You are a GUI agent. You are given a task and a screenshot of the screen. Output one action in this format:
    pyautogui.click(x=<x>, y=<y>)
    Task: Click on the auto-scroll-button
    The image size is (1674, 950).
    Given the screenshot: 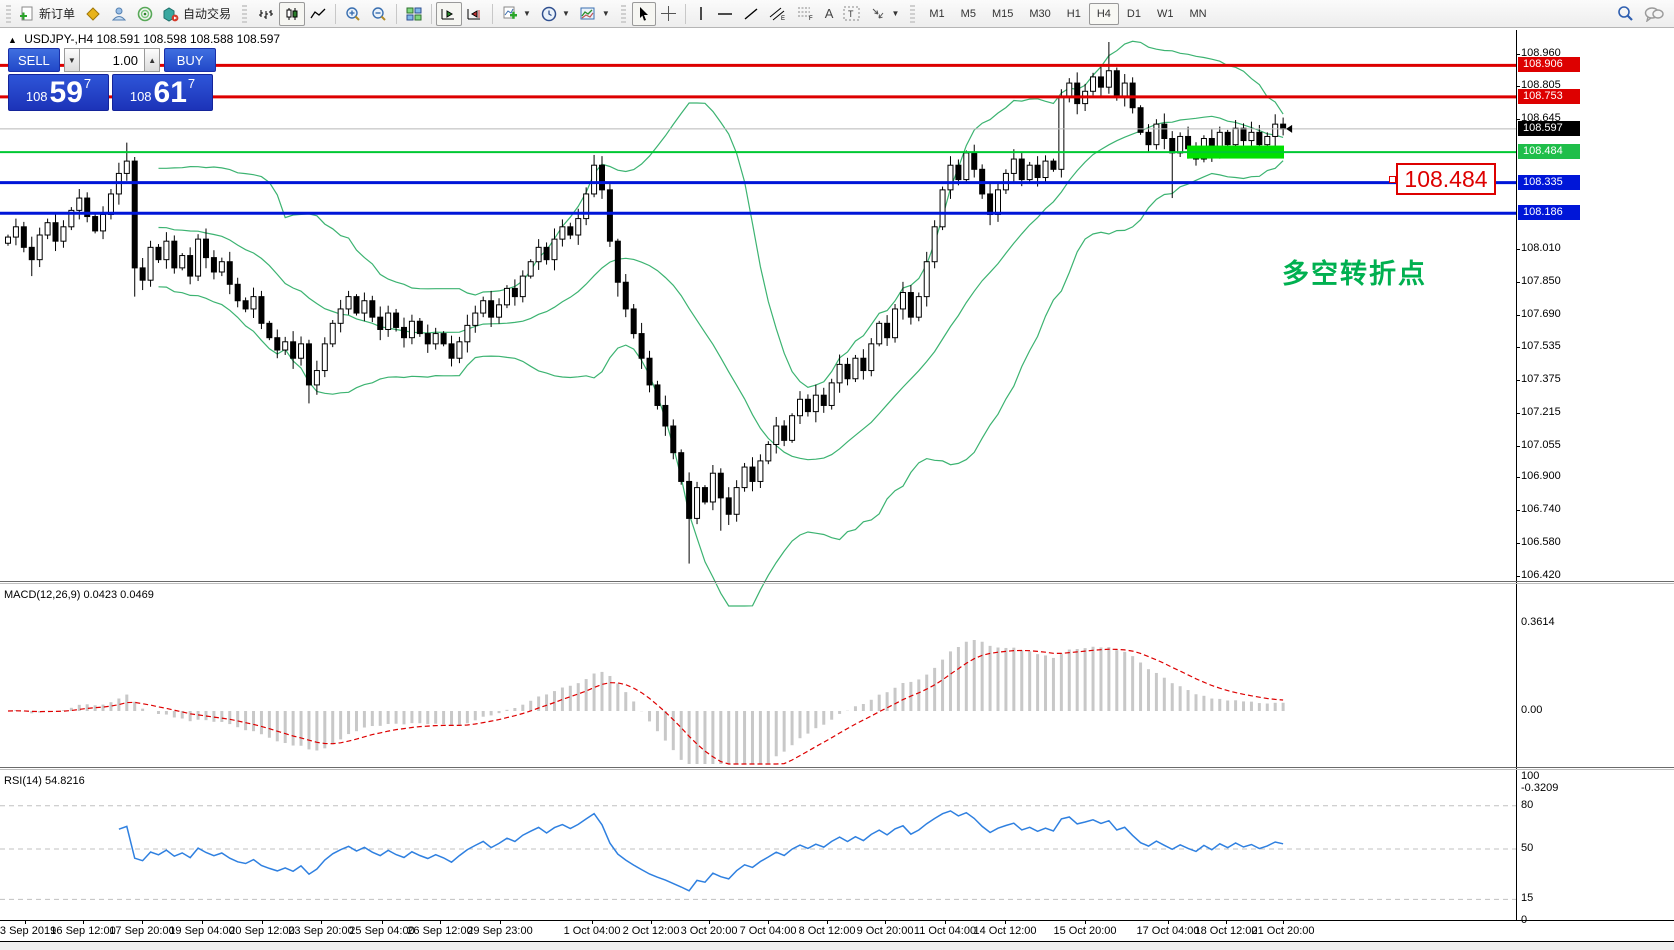 What is the action you would take?
    pyautogui.click(x=449, y=13)
    